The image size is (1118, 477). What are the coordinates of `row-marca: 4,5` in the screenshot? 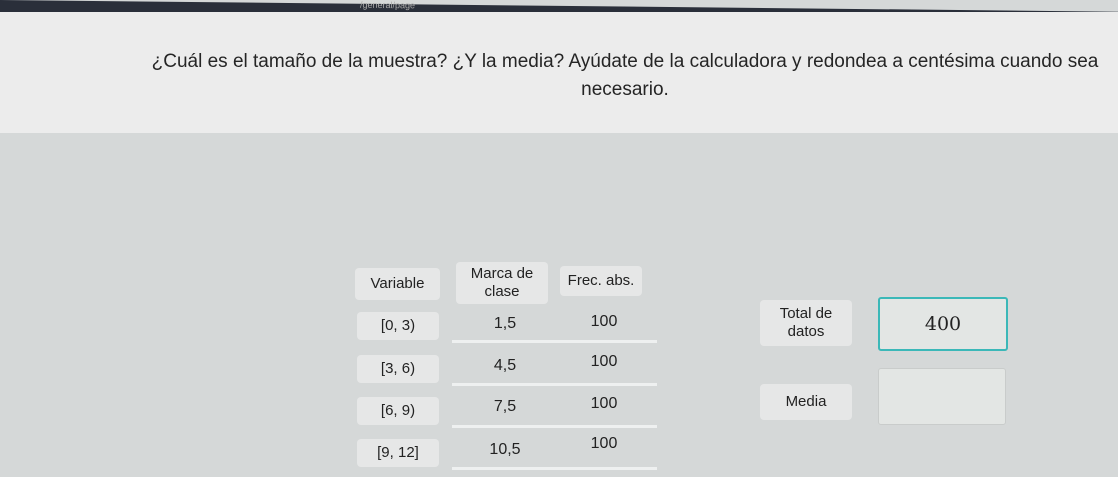 It's located at (505, 365).